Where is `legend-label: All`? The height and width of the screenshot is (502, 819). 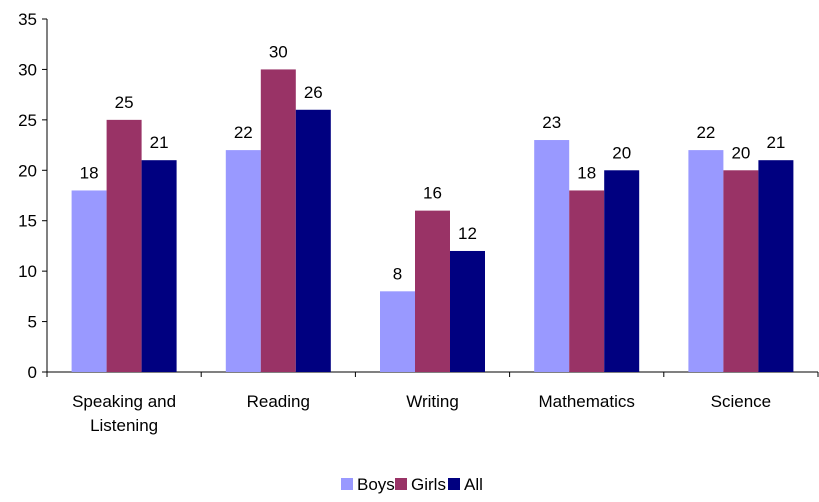
legend-label: All is located at coordinates (473, 484).